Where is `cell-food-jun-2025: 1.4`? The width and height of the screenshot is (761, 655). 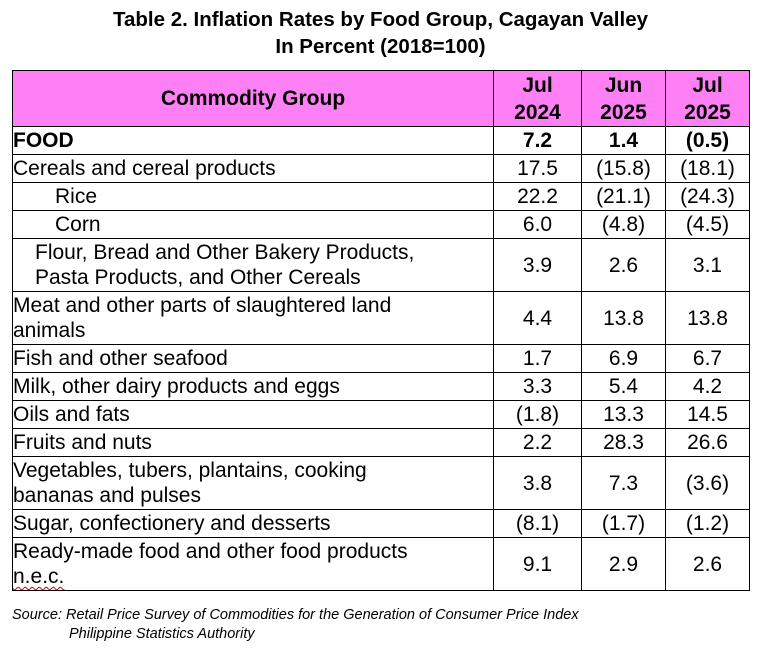 cell-food-jun-2025: 1.4 is located at coordinates (623, 140).